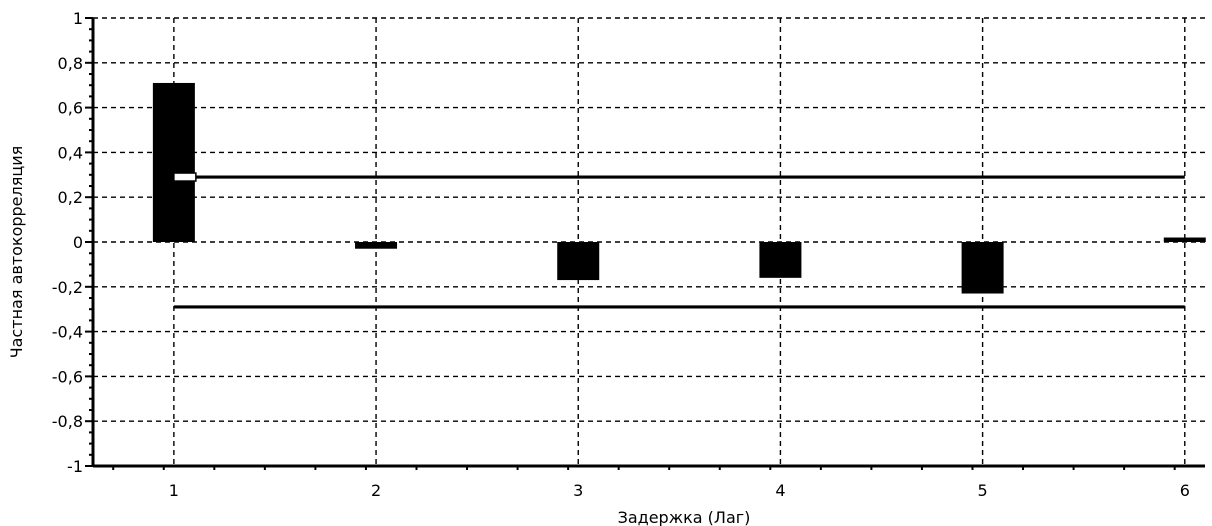 Image resolution: width=1212 pixels, height=526 pixels. I want to click on x-tick-label: 4, so click(780, 490).